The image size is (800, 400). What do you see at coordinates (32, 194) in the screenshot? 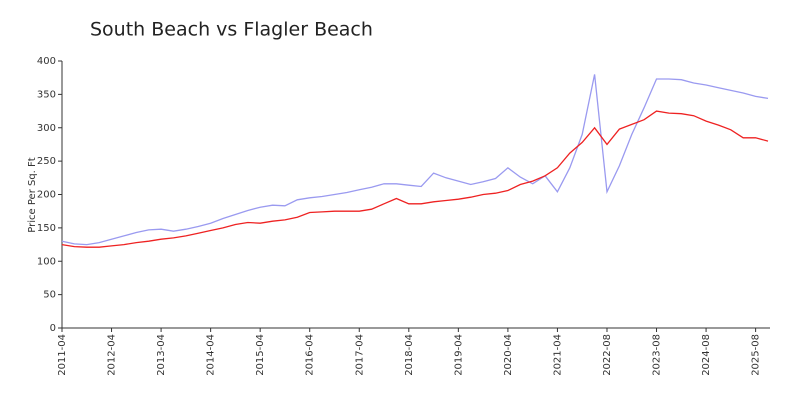
I see `y-axis-label: Price Per Sq. Ft` at bounding box center [32, 194].